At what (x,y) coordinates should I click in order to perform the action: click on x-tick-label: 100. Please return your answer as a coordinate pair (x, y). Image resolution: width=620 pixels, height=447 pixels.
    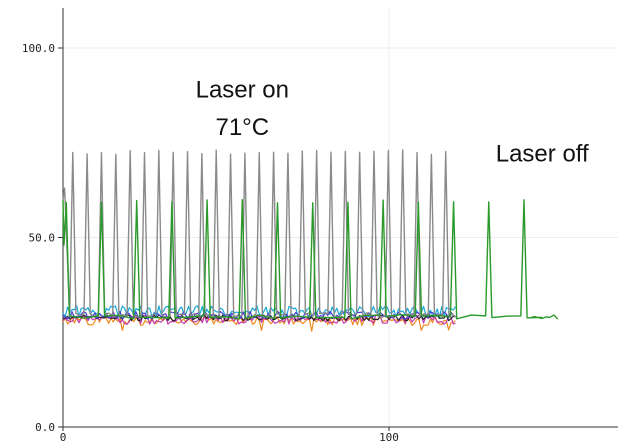
    Looking at the image, I should click on (389, 437).